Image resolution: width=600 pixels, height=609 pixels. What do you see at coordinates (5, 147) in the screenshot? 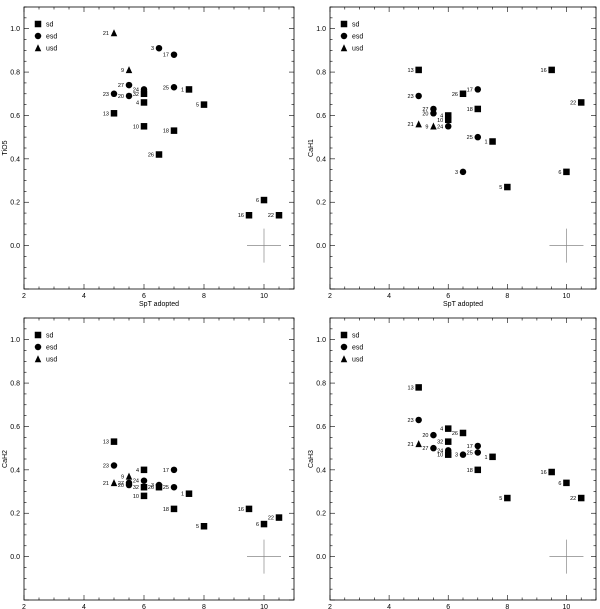
I see `y-axis-label: TiO5` at bounding box center [5, 147].